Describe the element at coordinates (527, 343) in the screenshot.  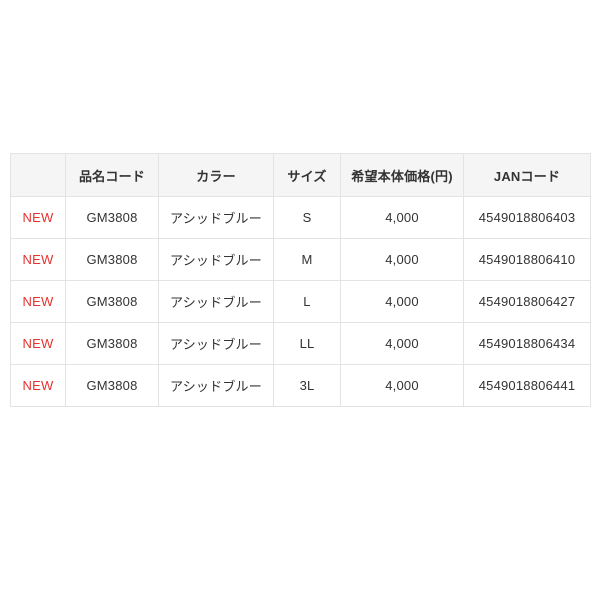
I see `cell-jan-code: 4549018806434` at that location.